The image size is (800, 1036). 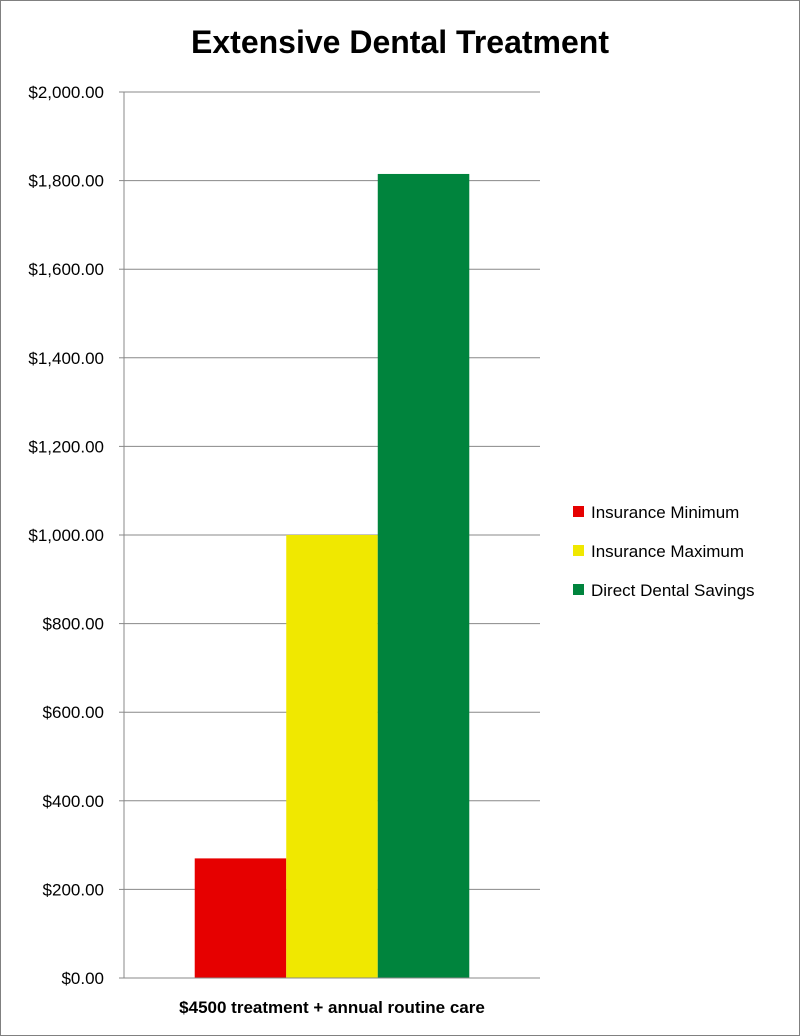 I want to click on y-tick-label: $200.00, so click(x=73, y=889).